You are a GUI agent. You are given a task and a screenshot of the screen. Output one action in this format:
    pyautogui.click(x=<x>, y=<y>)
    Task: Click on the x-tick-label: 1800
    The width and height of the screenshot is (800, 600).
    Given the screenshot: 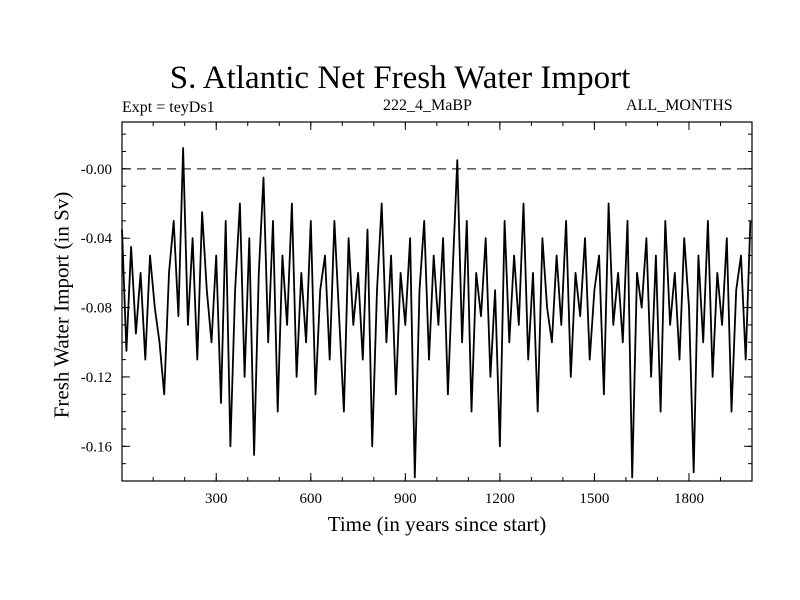 What is the action you would take?
    pyautogui.click(x=689, y=499)
    